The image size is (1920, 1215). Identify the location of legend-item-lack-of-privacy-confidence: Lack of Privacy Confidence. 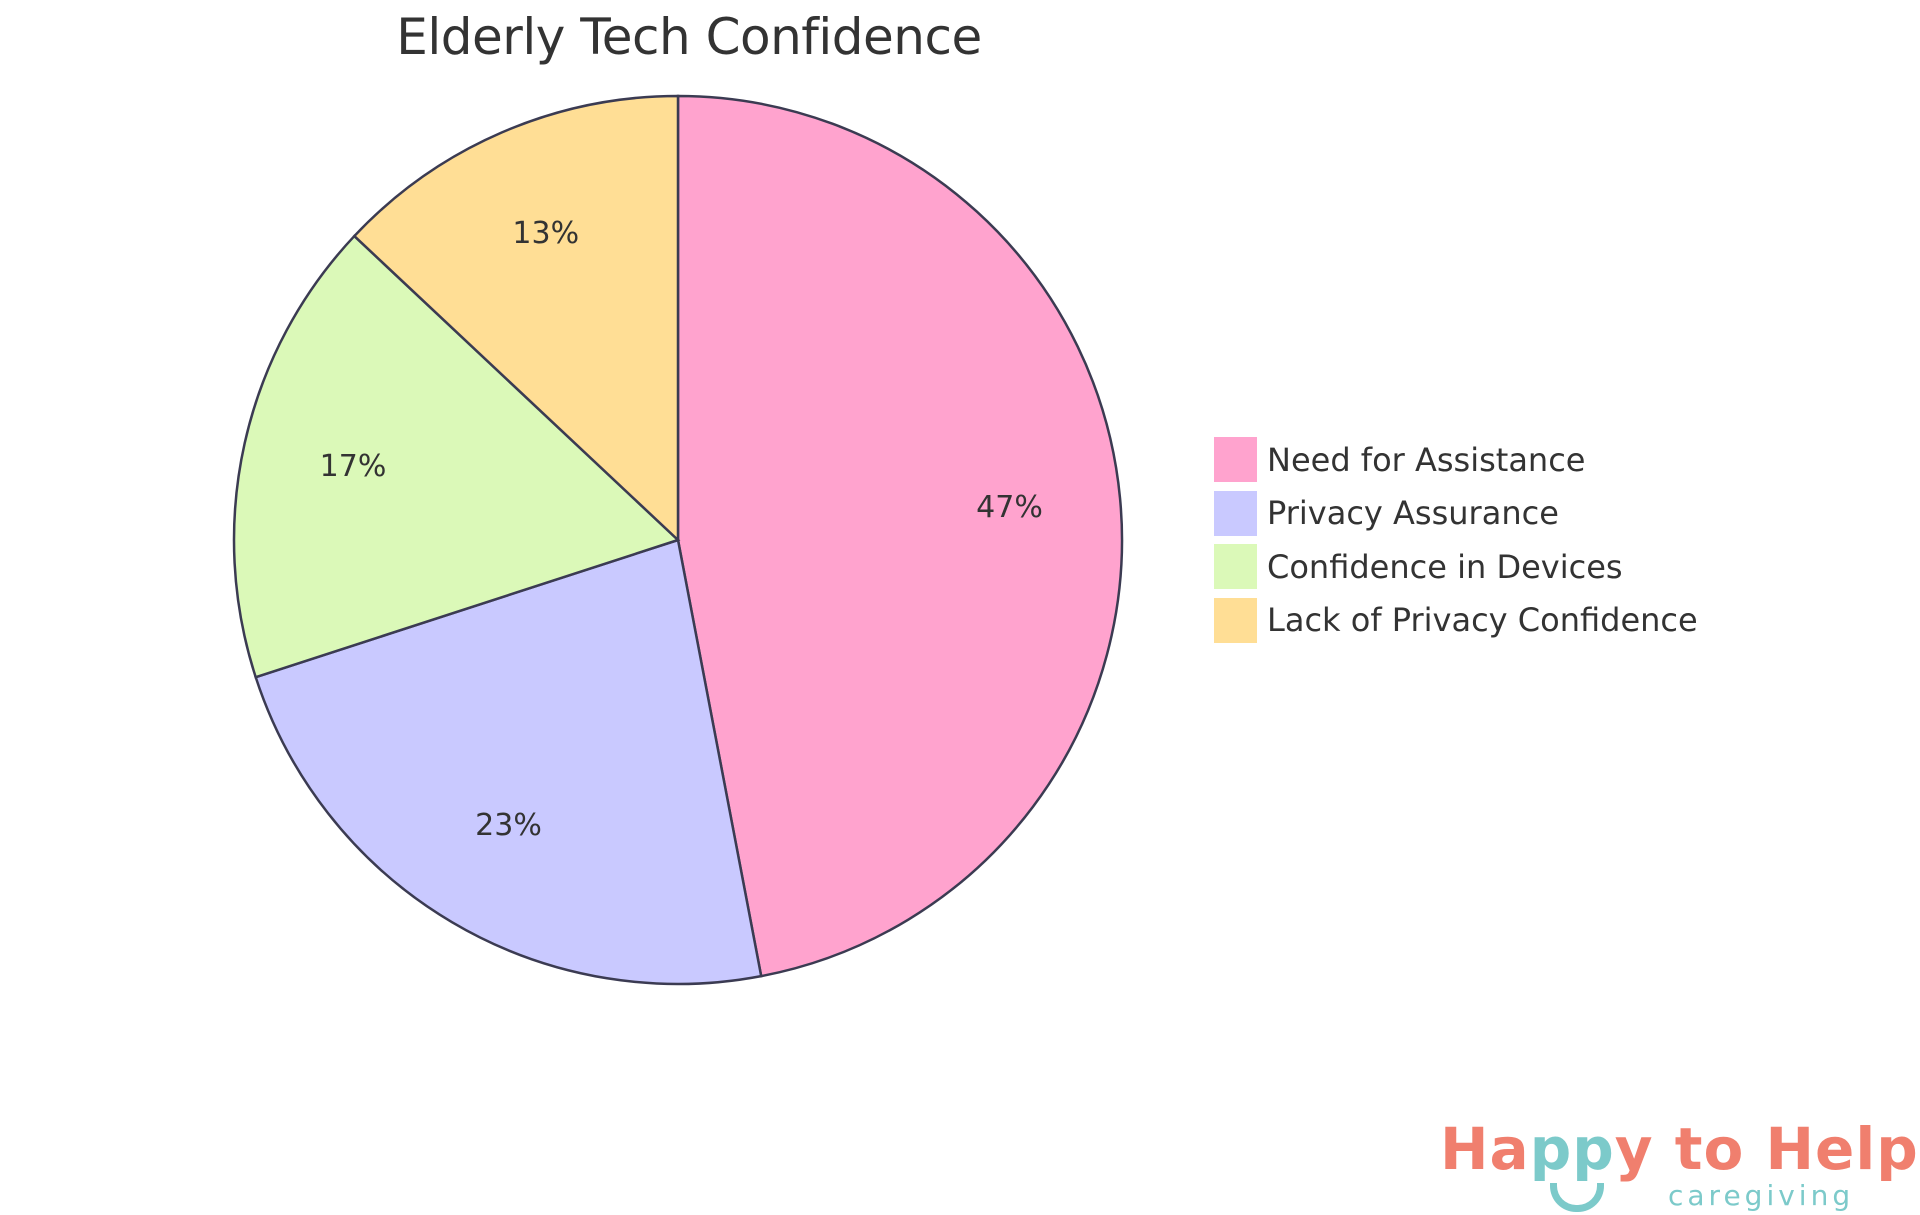
(1456, 621).